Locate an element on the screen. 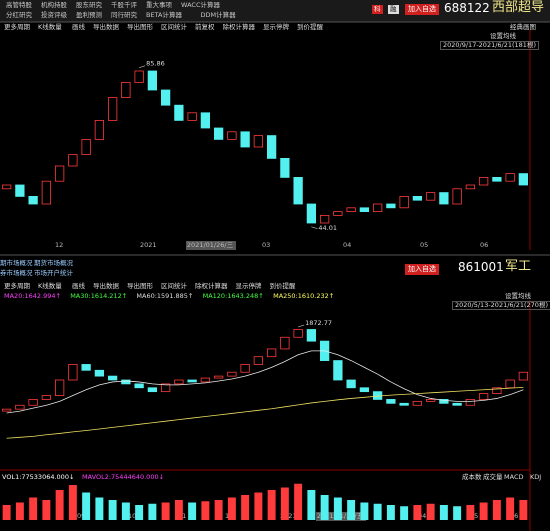 This screenshot has width=550, height=531. menu-item: 高管特股 is located at coordinates (19, 5).